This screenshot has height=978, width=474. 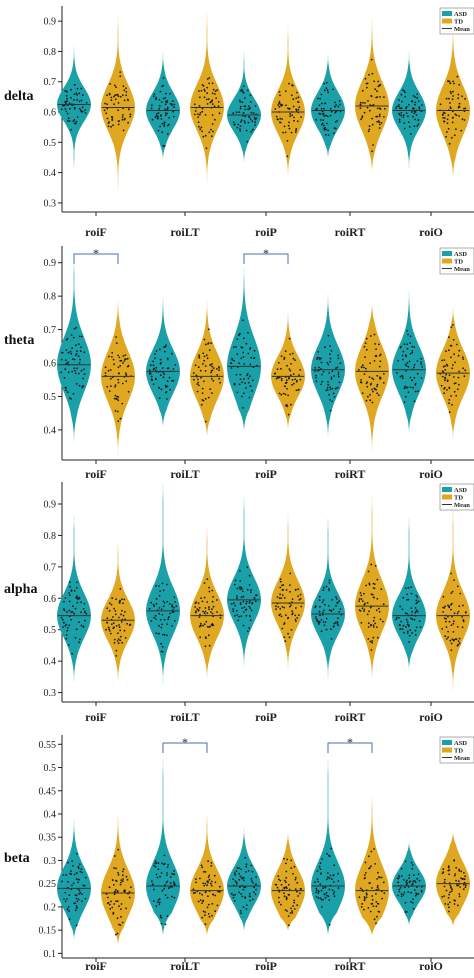 What do you see at coordinates (288, 101) in the screenshot?
I see `violin-td` at bounding box center [288, 101].